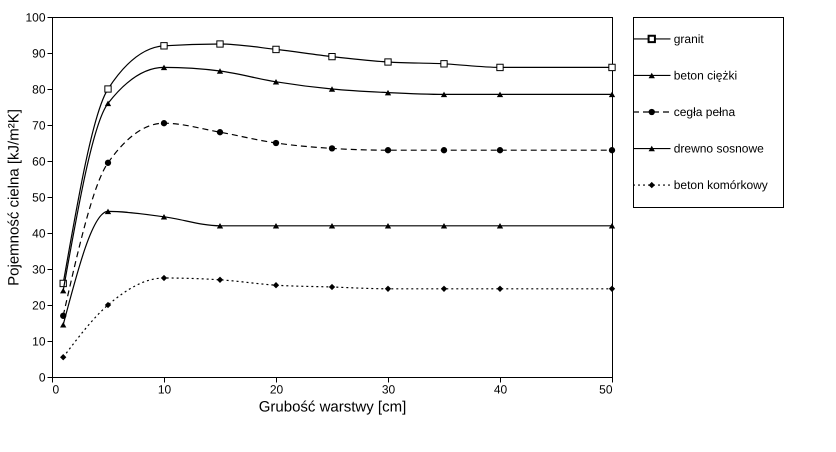 This screenshot has width=836, height=452. What do you see at coordinates (39, 269) in the screenshot?
I see `y-tick-label: 30` at bounding box center [39, 269].